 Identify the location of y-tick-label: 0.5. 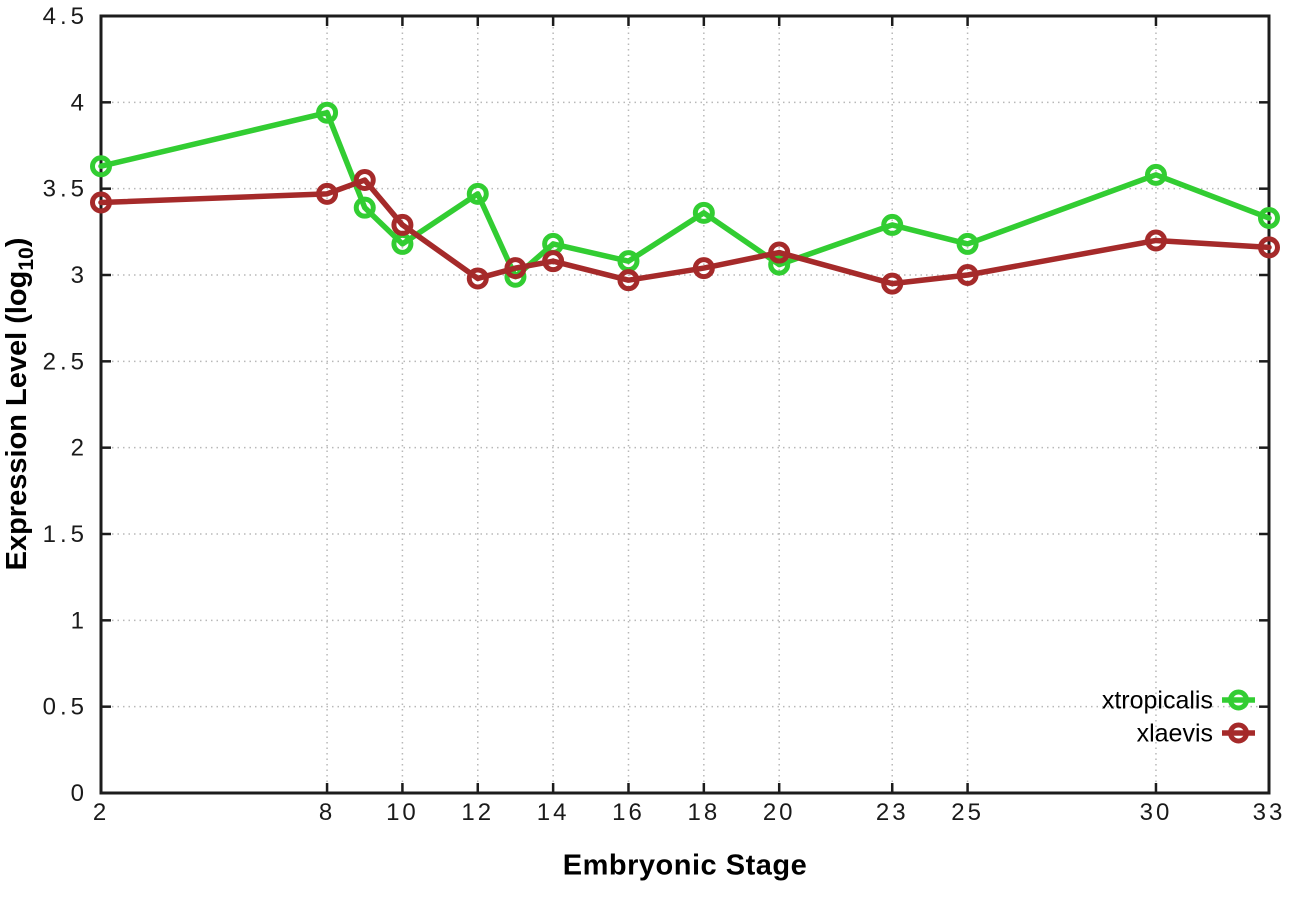
(65, 707).